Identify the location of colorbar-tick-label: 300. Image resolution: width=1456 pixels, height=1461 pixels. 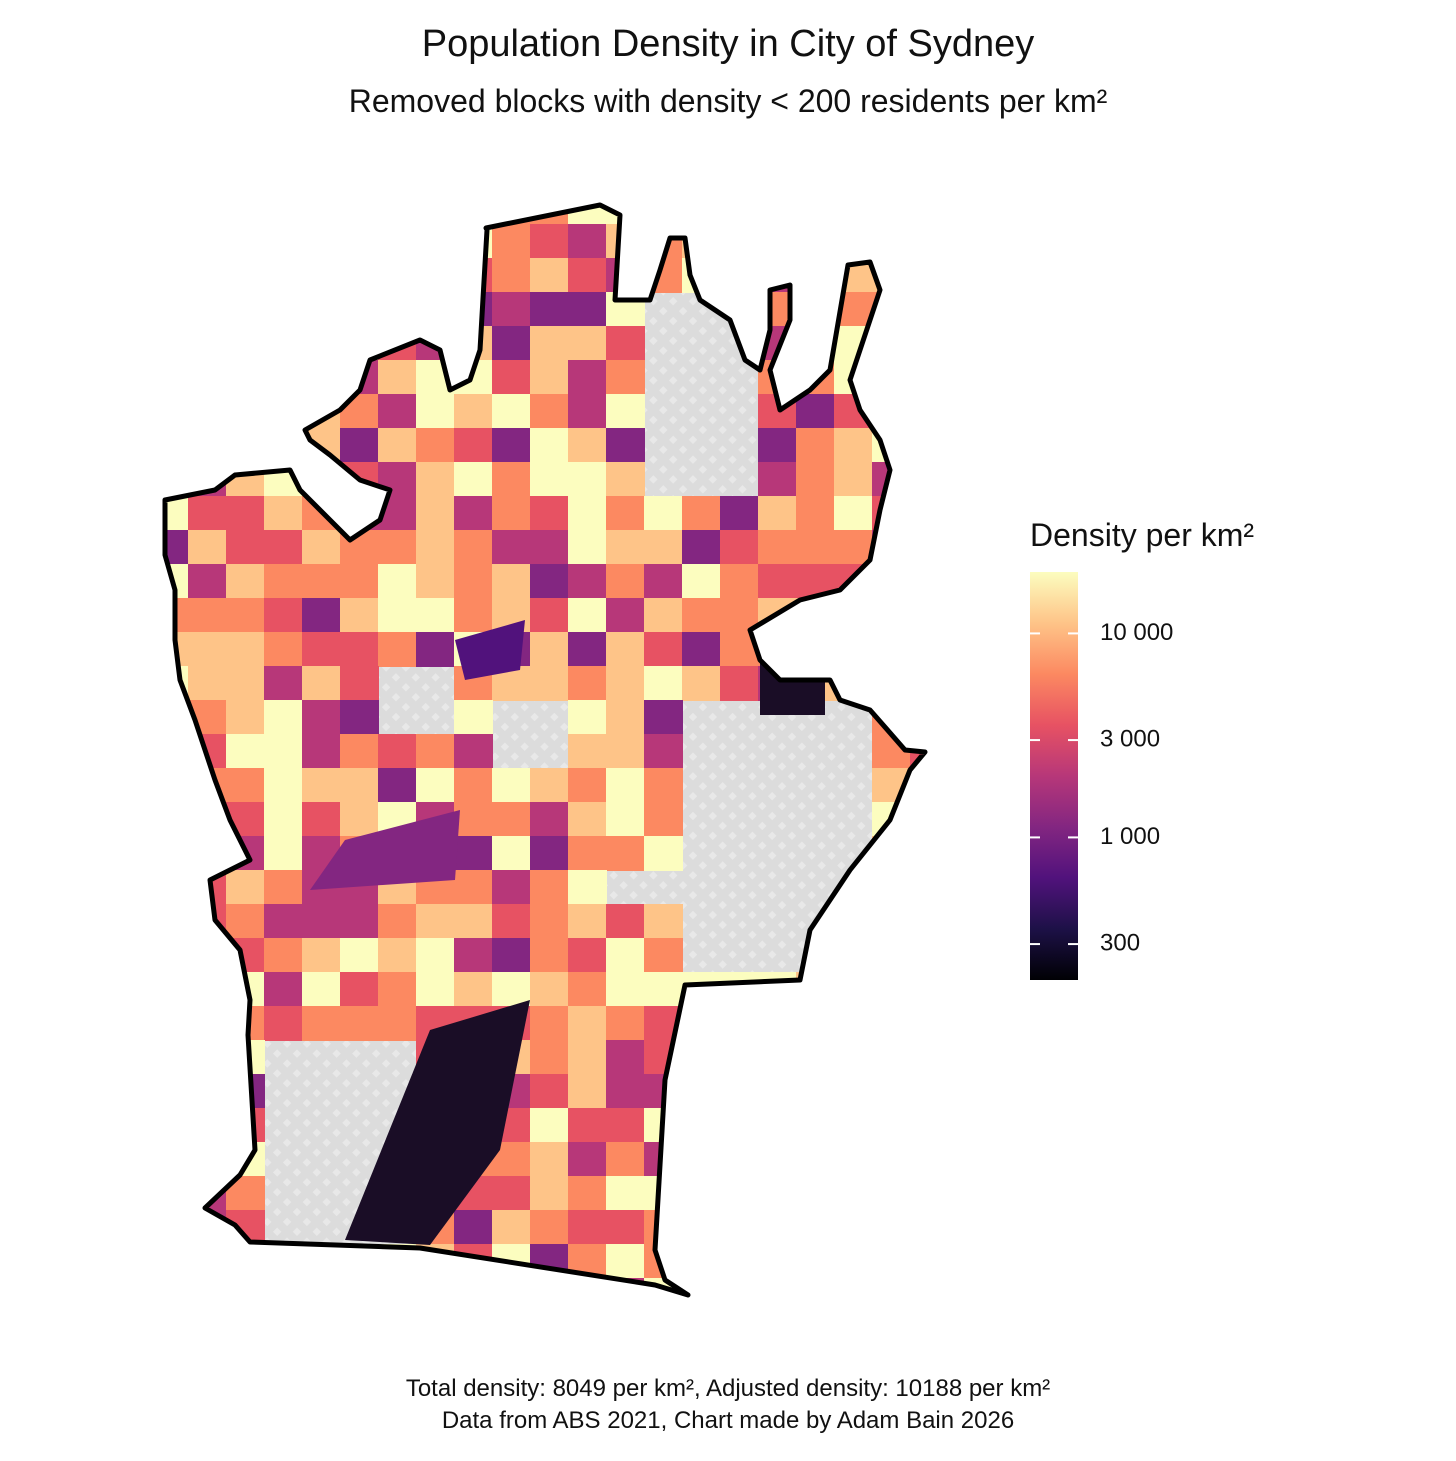
(1120, 942).